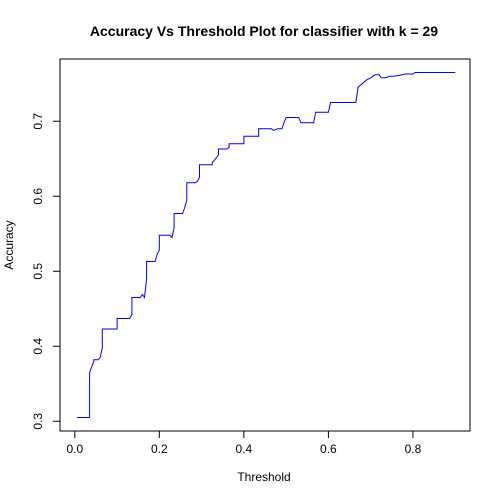 The image size is (500, 500). I want to click on x-tick-label: 0.4, so click(244, 449).